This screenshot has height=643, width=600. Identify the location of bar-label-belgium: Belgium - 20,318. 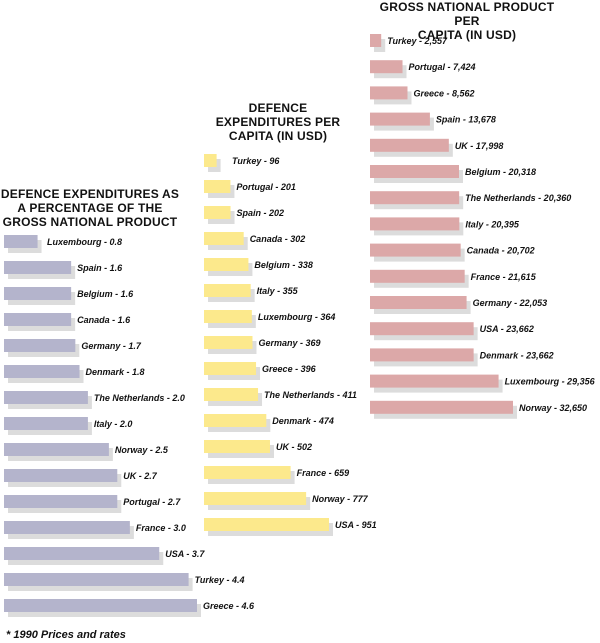
(500, 172).